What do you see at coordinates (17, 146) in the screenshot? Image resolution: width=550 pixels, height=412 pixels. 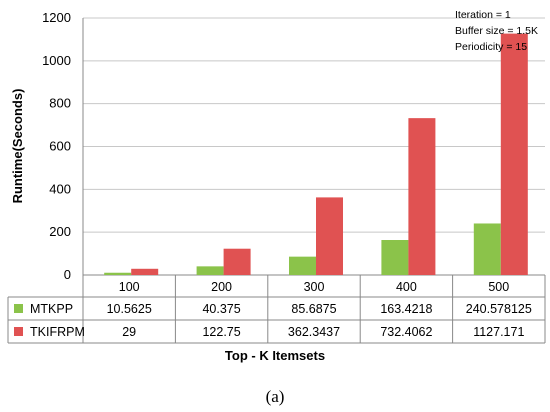 I see `y-axis-label: Runtime(Seconds)` at bounding box center [17, 146].